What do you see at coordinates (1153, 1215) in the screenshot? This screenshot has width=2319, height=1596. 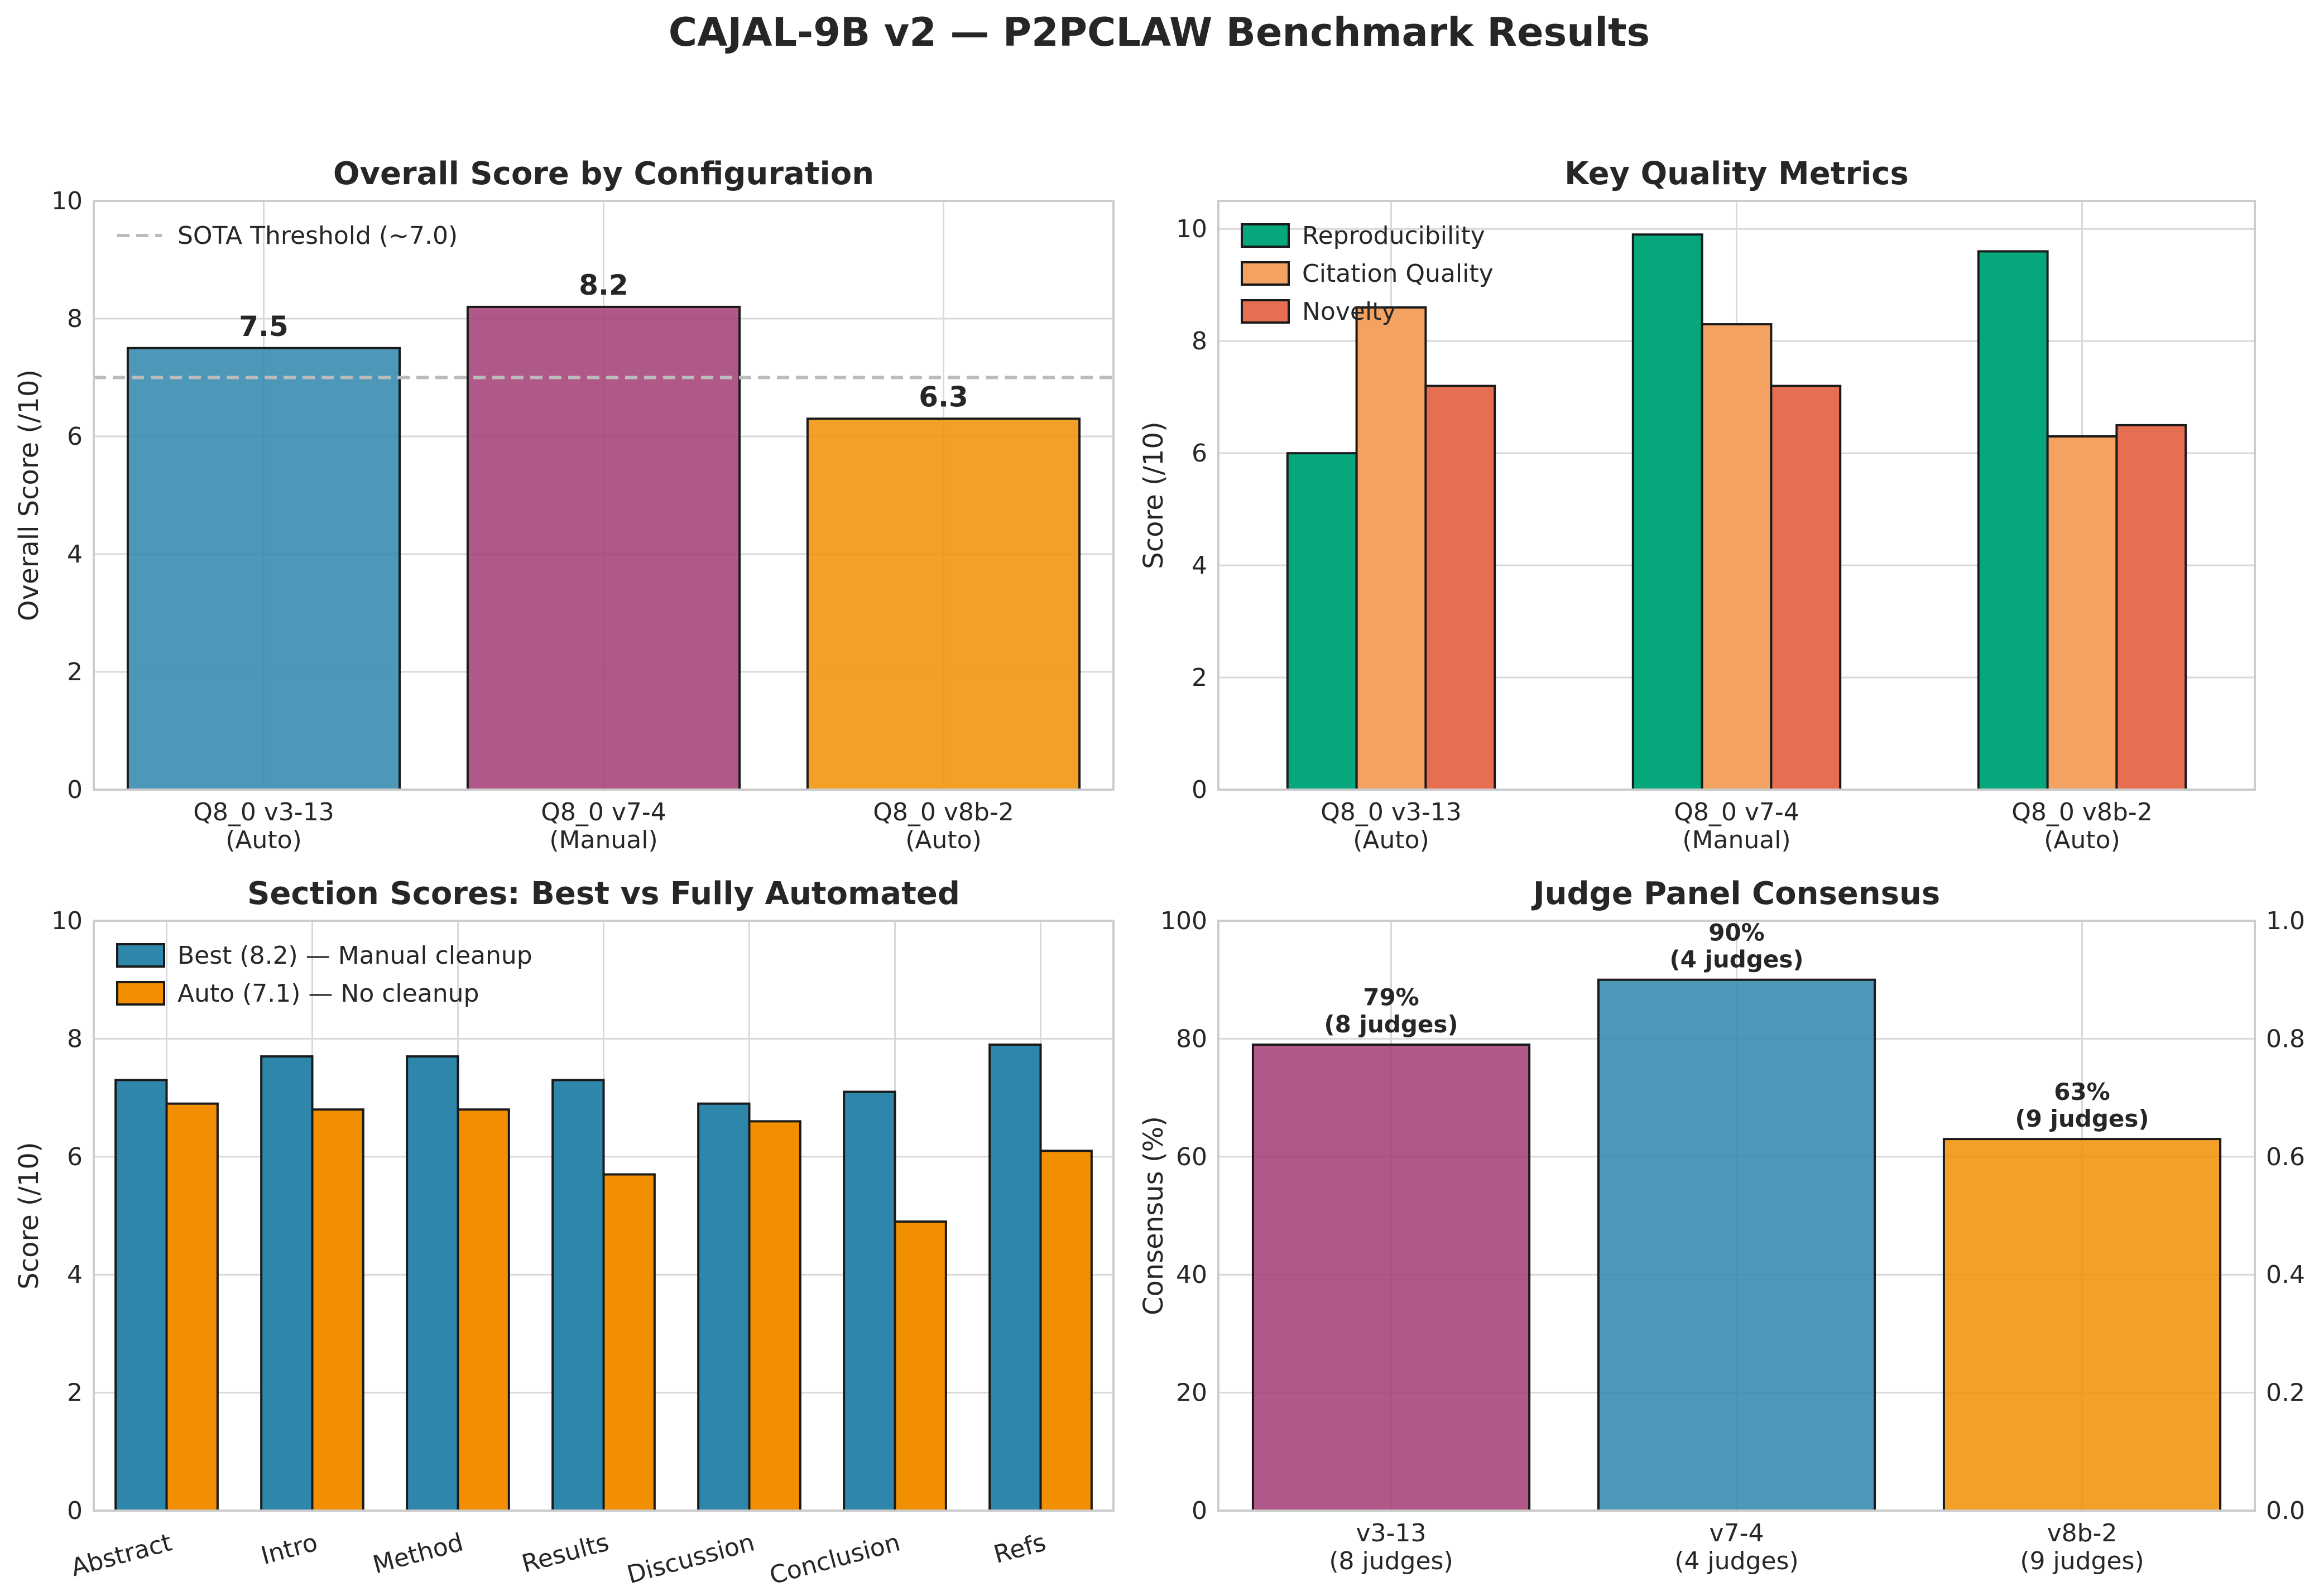 I see `y-axis-label: Consensus (%)` at bounding box center [1153, 1215].